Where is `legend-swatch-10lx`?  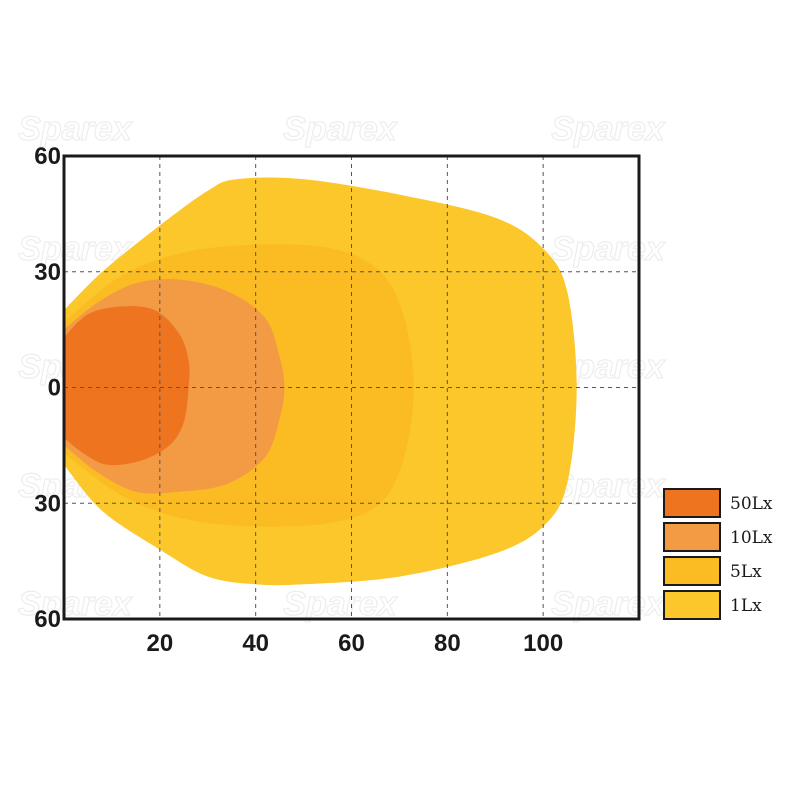 legend-swatch-10lx is located at coordinates (692, 537).